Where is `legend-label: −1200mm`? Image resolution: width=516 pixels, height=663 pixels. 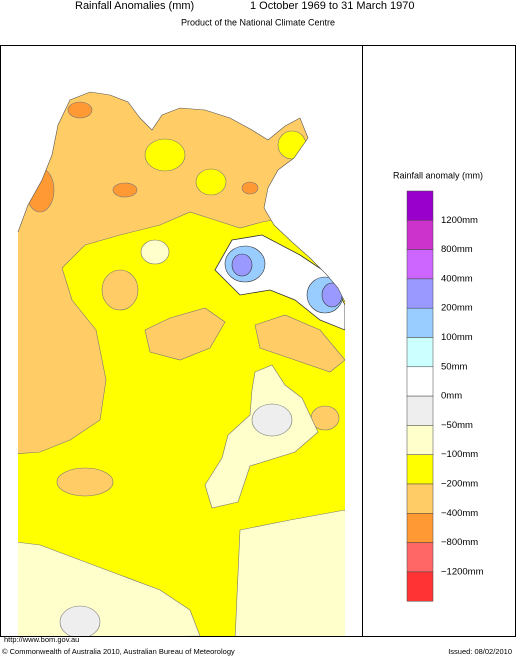 legend-label: −1200mm is located at coordinates (462, 571).